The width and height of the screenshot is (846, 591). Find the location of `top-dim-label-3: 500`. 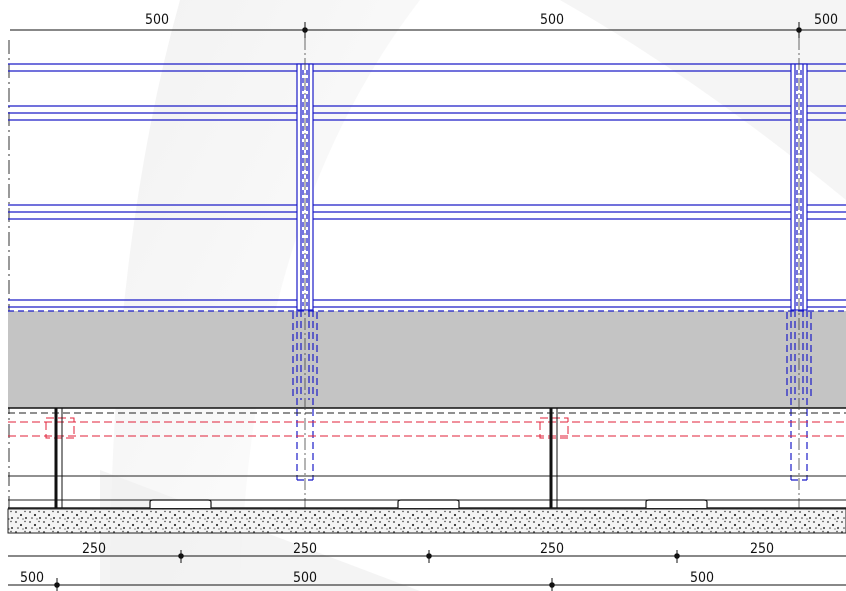

top-dim-label-3: 500 is located at coordinates (826, 20).